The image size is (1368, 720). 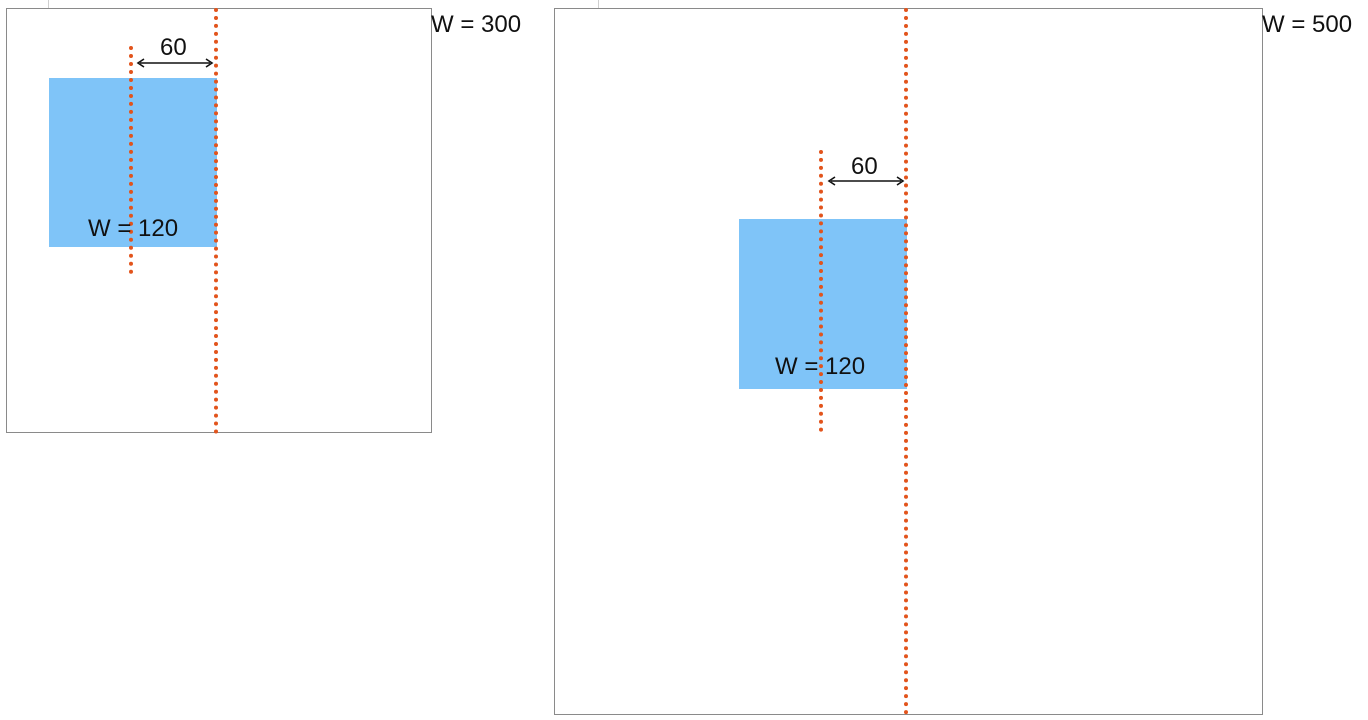 I want to click on top-tick-right, so click(x=598, y=4).